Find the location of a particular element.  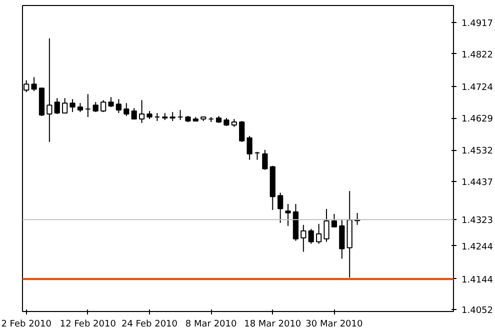

x-tick-label: 2 Feb 2010 is located at coordinates (26, 325).